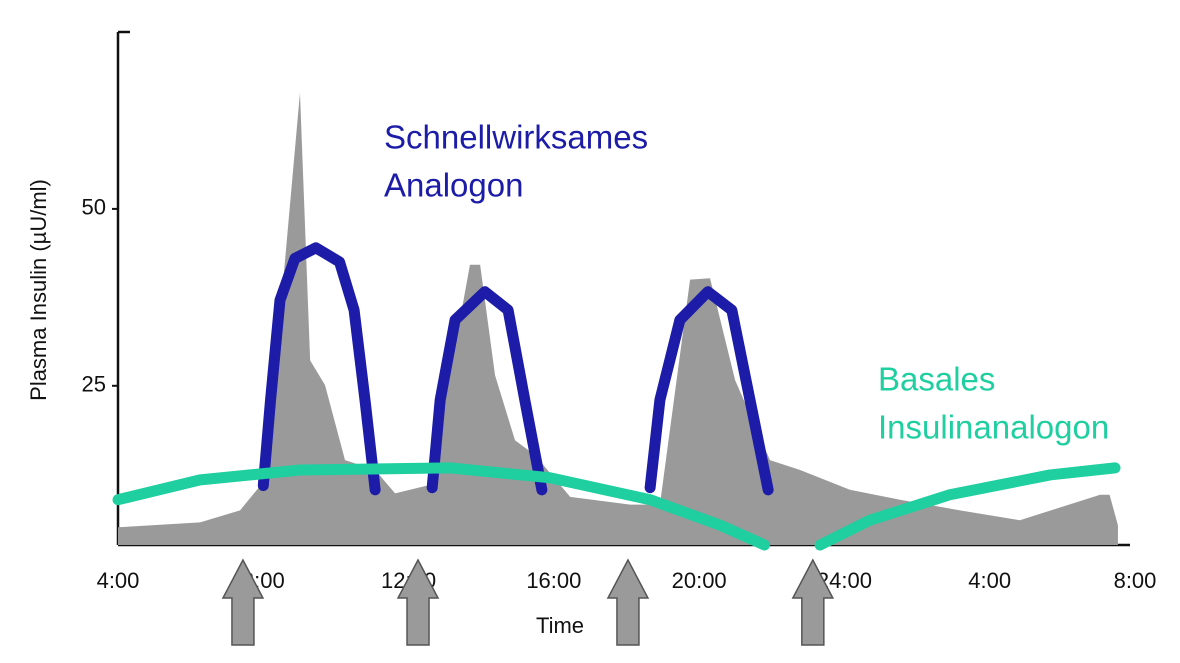 The width and height of the screenshot is (1180, 663). What do you see at coordinates (94, 207) in the screenshot?
I see `y-tick-label: 50` at bounding box center [94, 207].